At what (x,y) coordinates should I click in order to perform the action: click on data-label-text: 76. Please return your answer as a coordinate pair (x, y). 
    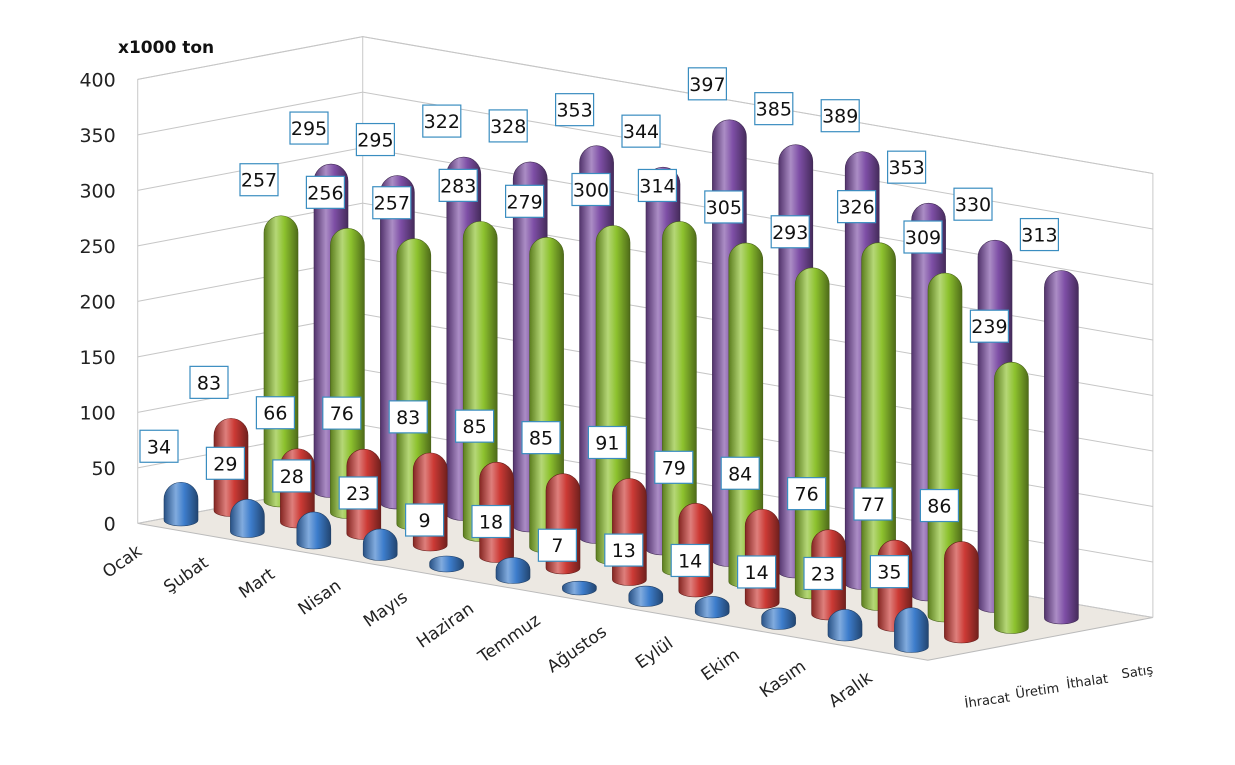
    Looking at the image, I should click on (807, 495).